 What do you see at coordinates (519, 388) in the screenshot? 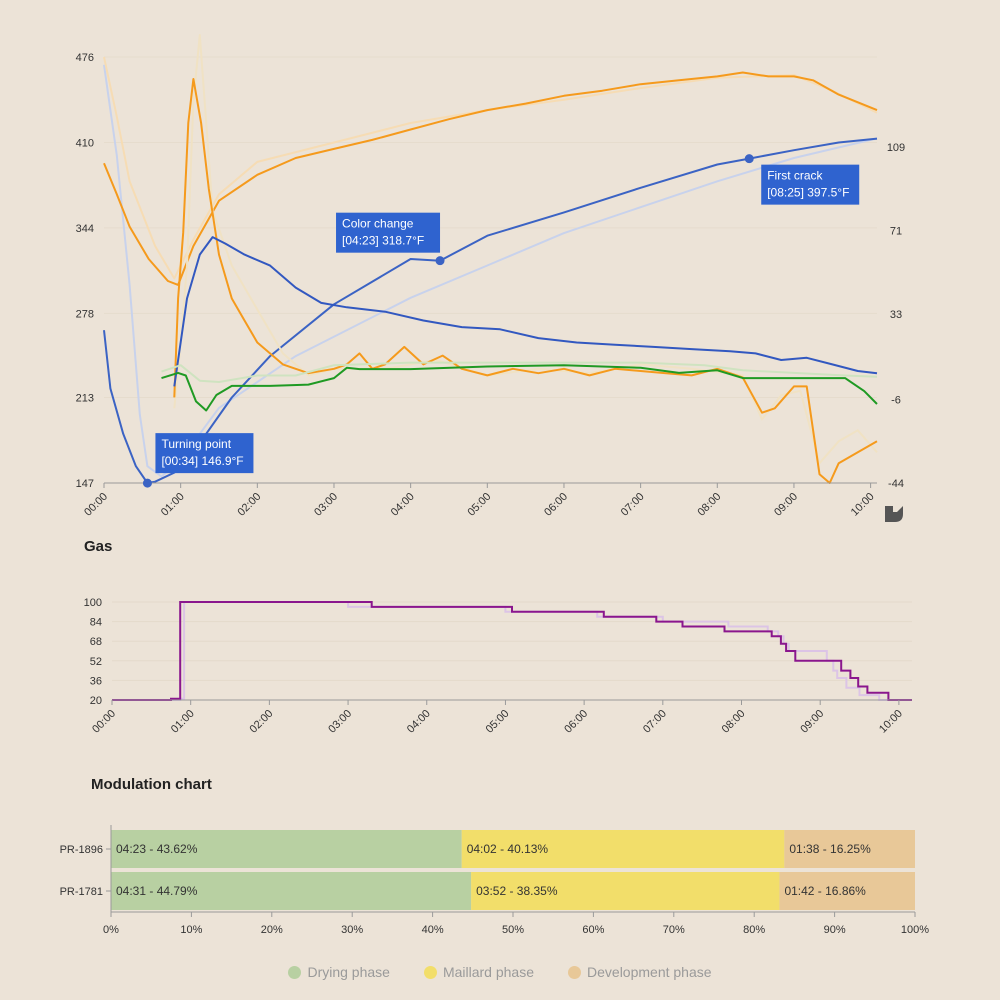
I see `series-delta` at bounding box center [519, 388].